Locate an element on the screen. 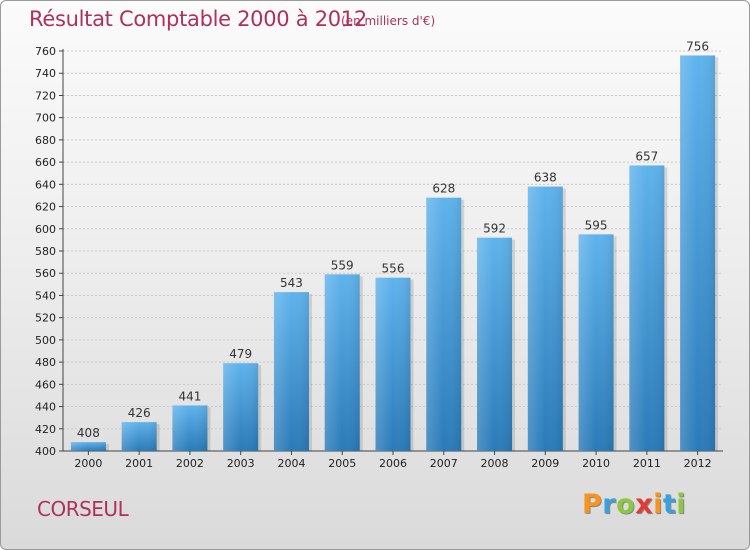 The height and width of the screenshot is (550, 750). x-tick-label: 2005 is located at coordinates (342, 463).